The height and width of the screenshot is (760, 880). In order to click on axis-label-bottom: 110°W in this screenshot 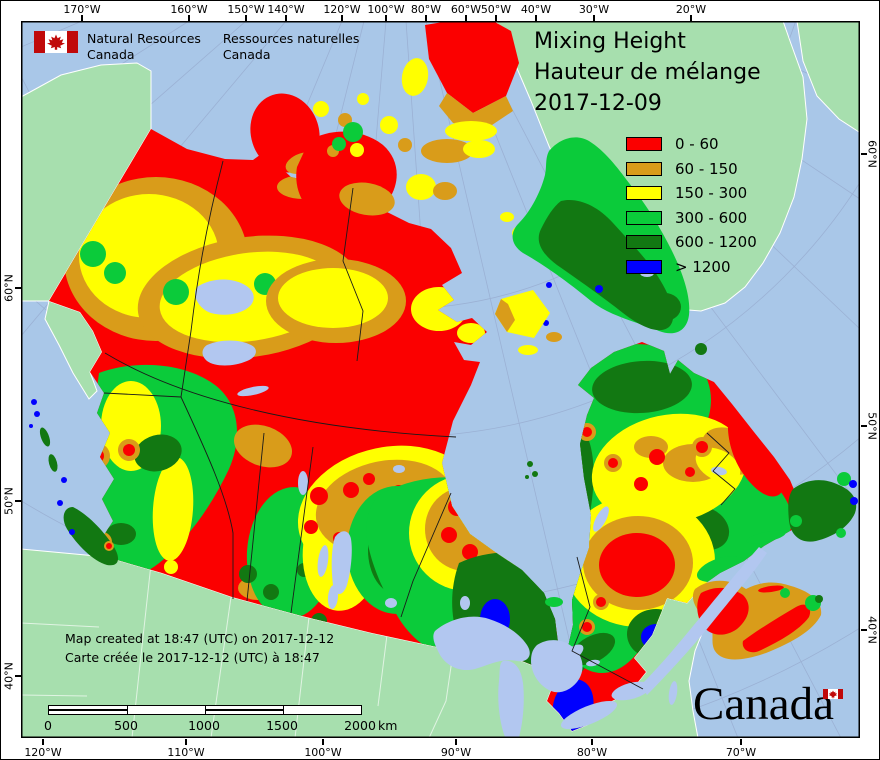, I will do `click(186, 752)`.